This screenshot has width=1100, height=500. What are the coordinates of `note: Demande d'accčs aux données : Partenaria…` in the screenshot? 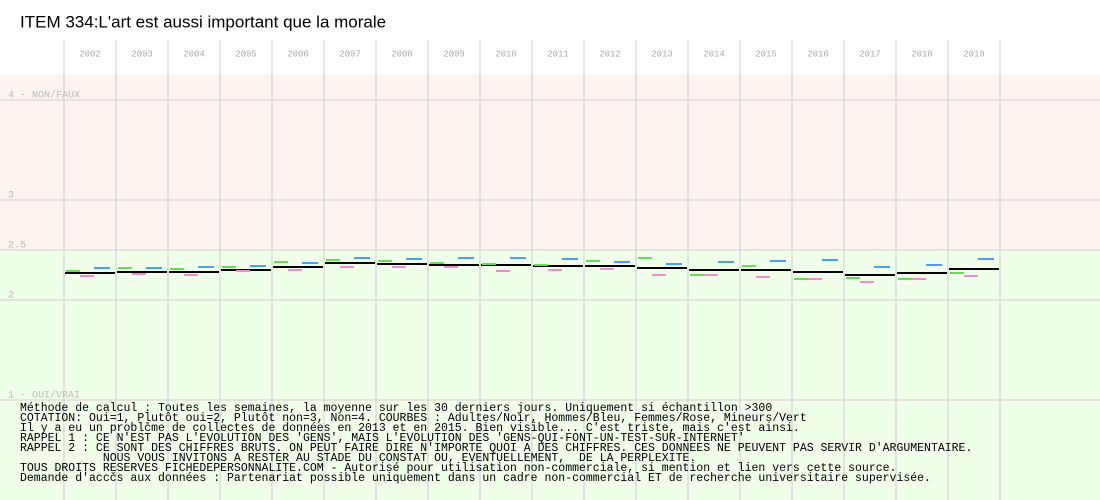 It's located at (475, 478).